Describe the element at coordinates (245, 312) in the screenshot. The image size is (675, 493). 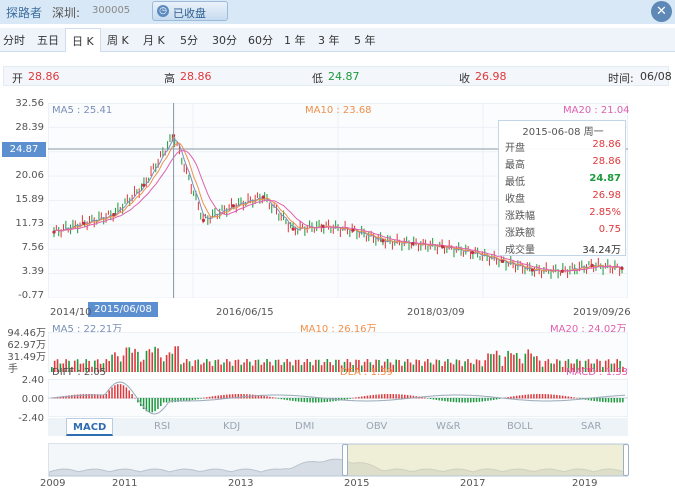
I see `x-tick: 2016/06/15` at that location.